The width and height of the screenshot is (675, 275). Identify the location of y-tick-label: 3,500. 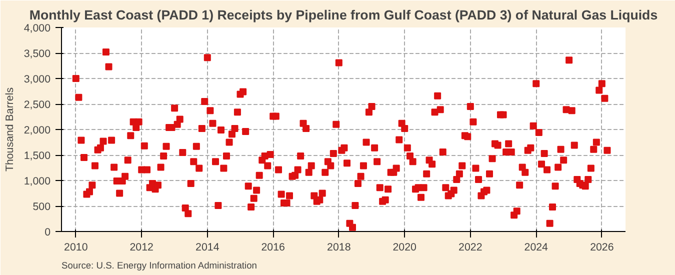
(37, 54).